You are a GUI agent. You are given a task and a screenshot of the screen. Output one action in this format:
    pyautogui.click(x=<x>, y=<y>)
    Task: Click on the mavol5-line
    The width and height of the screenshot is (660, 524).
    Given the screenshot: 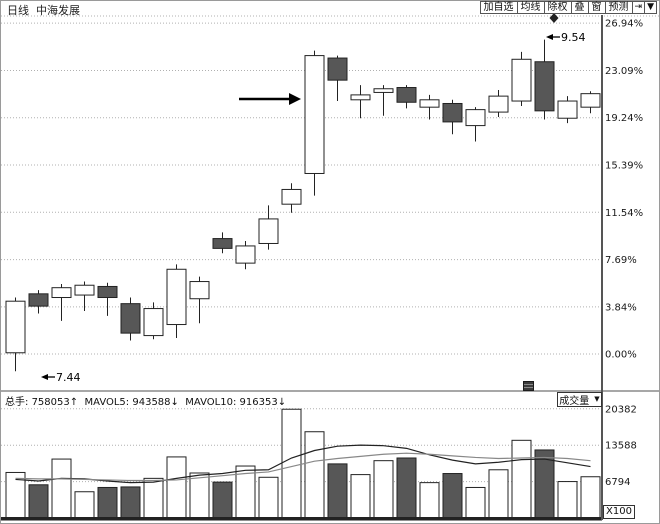 What is the action you would take?
    pyautogui.click(x=303, y=464)
    